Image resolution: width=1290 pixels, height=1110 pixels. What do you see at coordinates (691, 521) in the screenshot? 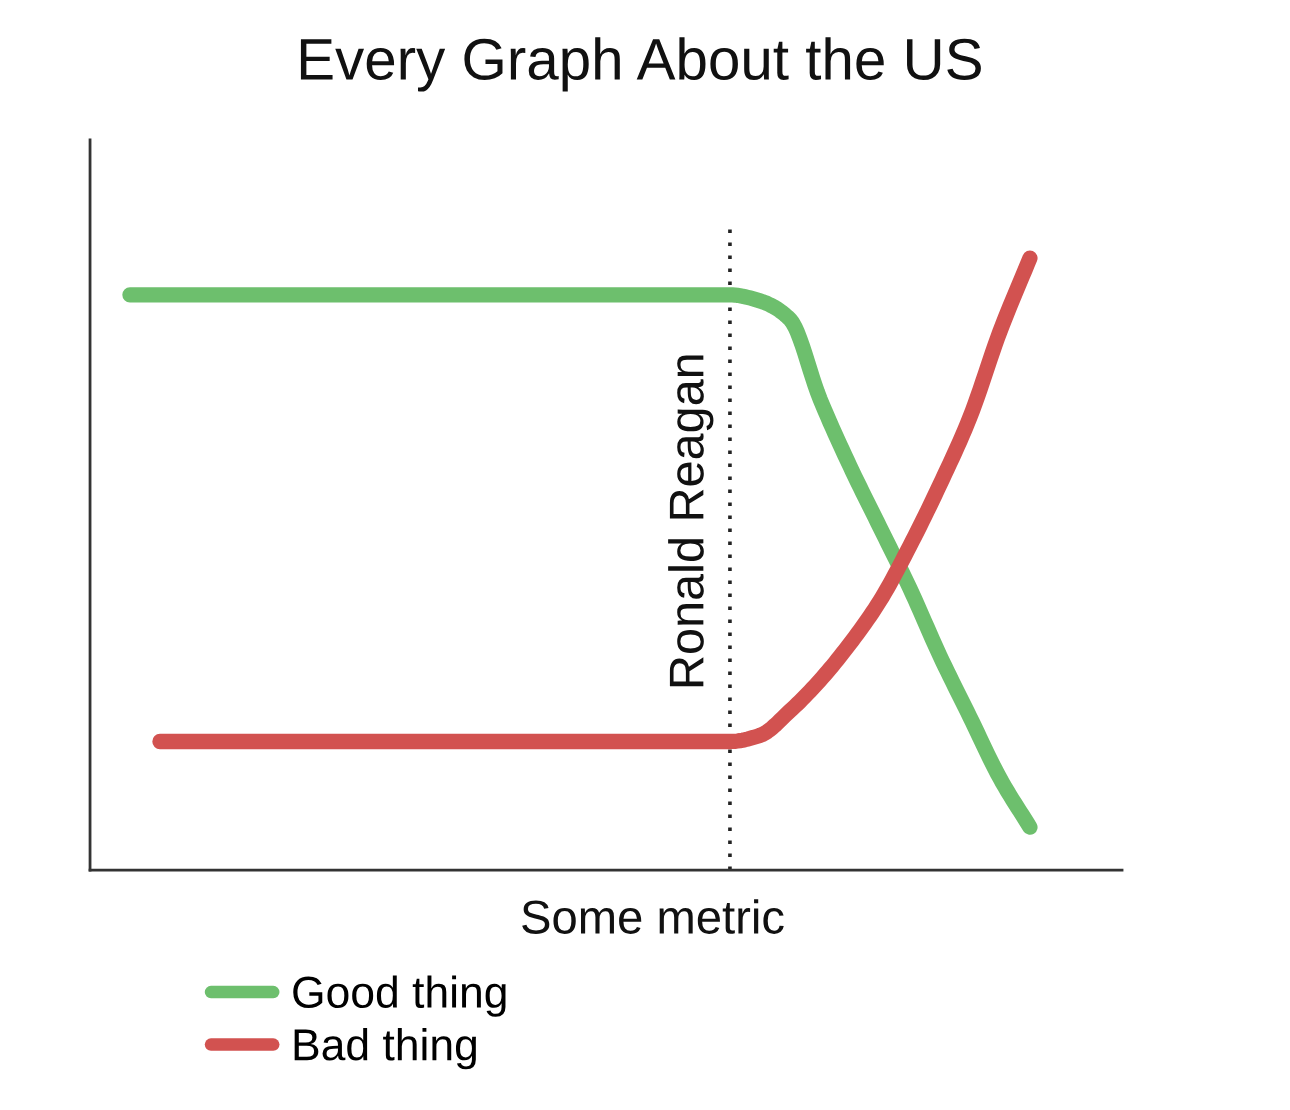
I see `annotation: Ronald Reagan` at bounding box center [691, 521].